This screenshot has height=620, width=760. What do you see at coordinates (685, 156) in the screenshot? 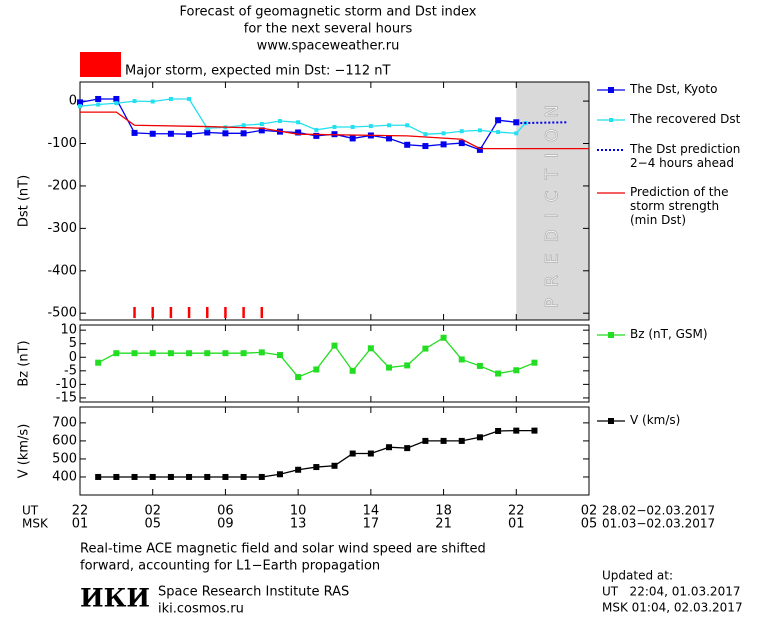
I see `legend-label: The Dst prediction 2−4 hours ahead` at bounding box center [685, 156].